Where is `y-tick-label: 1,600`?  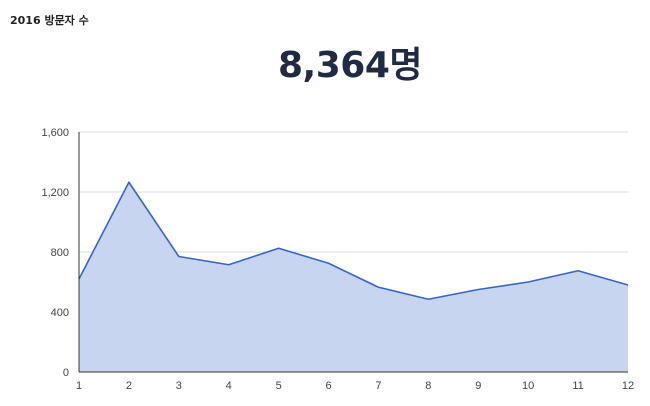
y-tick-label: 1,600 is located at coordinates (55, 133).